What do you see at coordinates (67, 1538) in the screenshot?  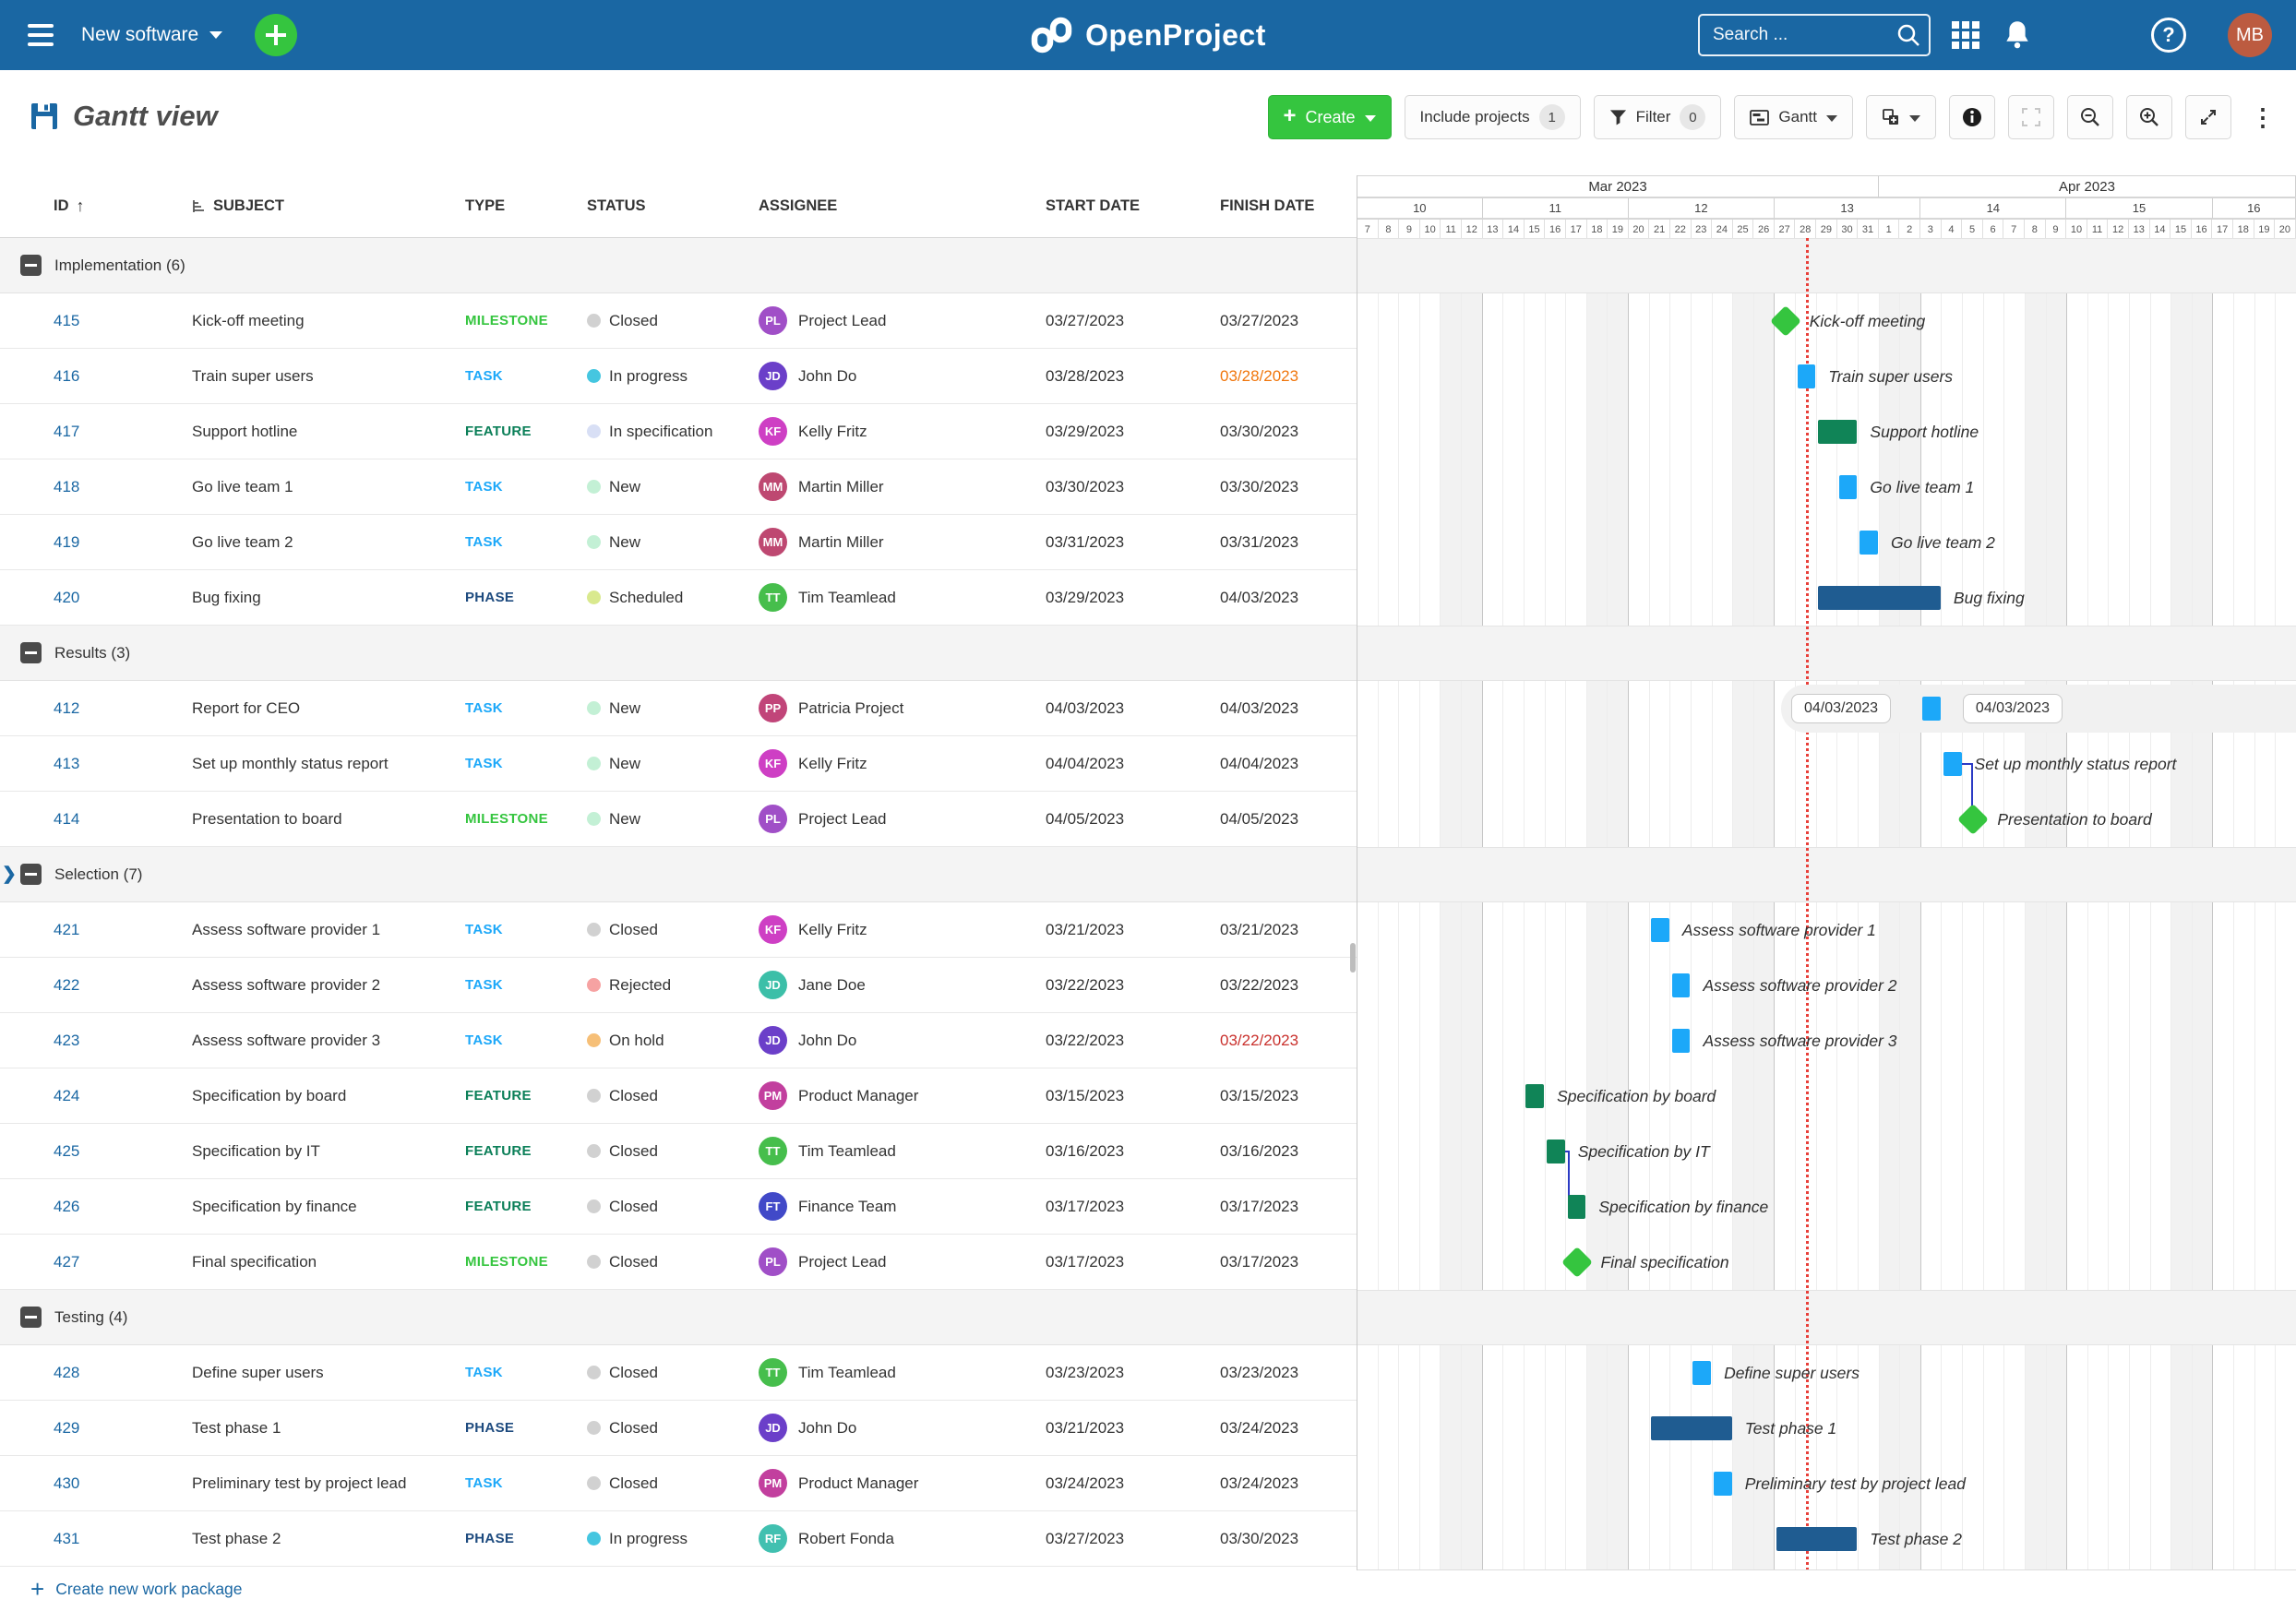 I see `work-package-id-link: 431` at bounding box center [67, 1538].